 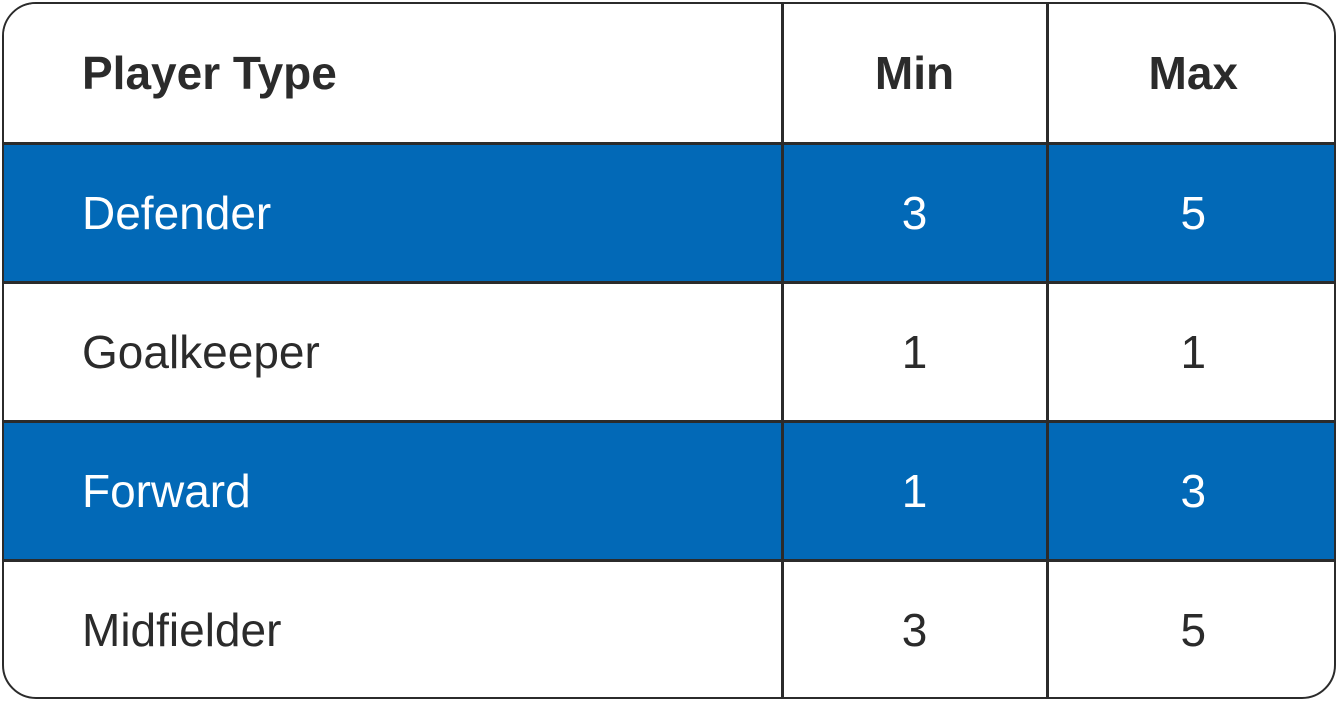 What do you see at coordinates (394, 74) in the screenshot?
I see `header-player-type: Player Type` at bounding box center [394, 74].